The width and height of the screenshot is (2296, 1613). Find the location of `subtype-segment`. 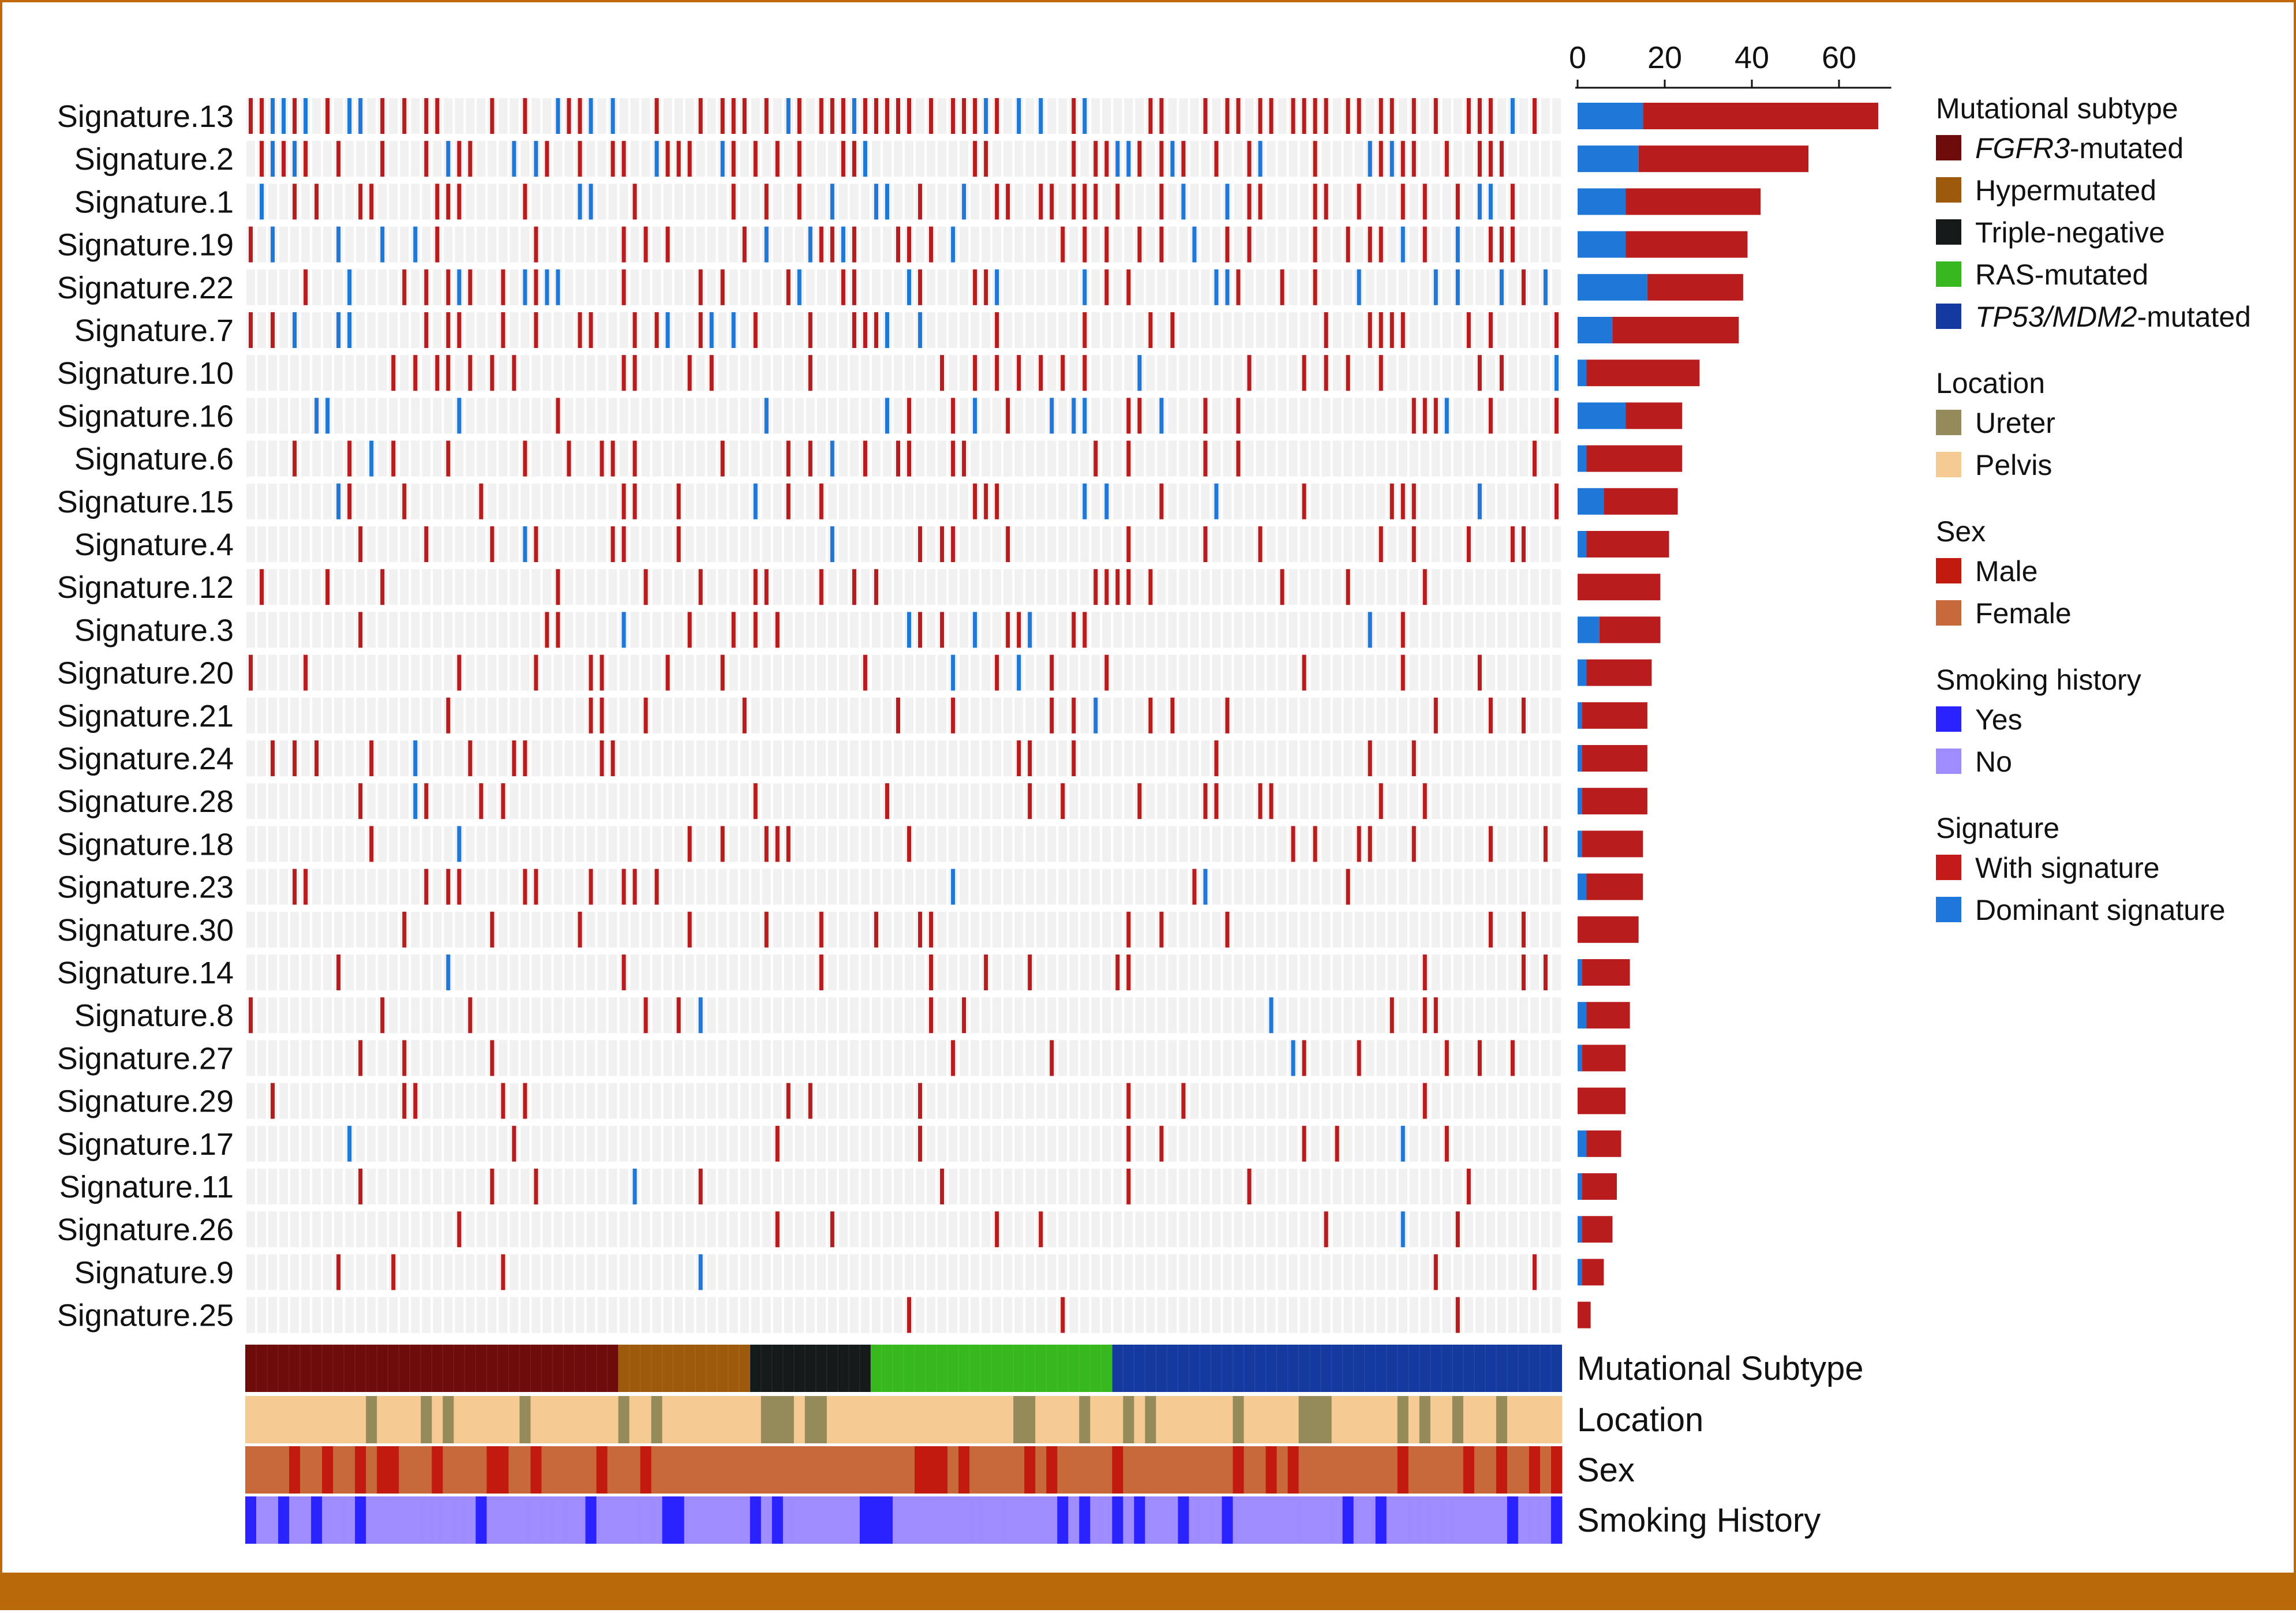

subtype-segment is located at coordinates (1337, 1368).